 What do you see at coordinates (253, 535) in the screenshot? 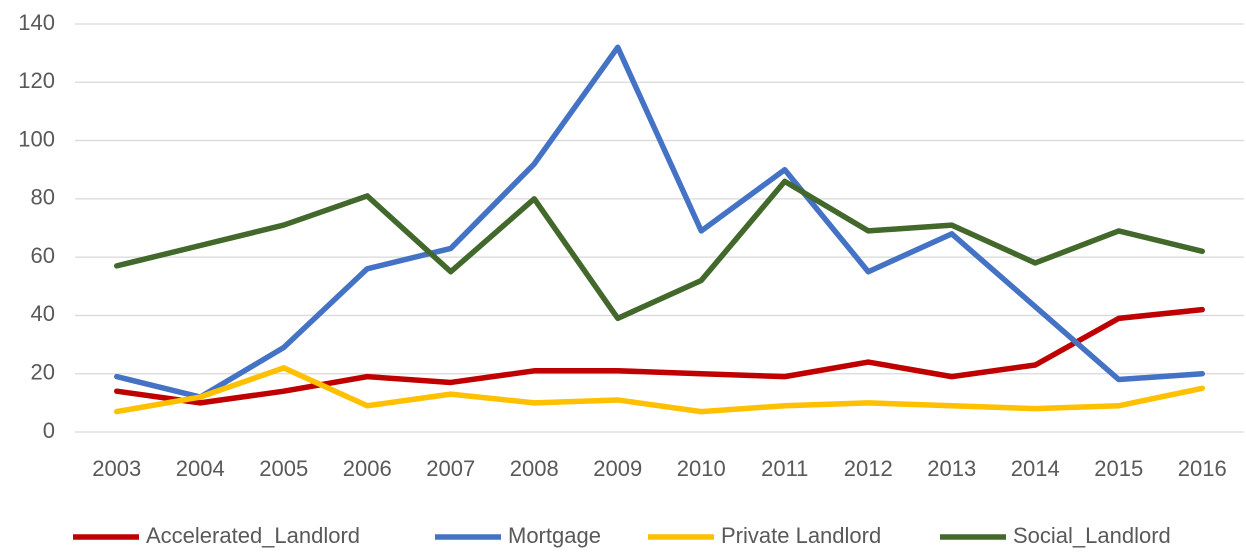
I see `legend-label: Accelerated_Landlord` at bounding box center [253, 535].